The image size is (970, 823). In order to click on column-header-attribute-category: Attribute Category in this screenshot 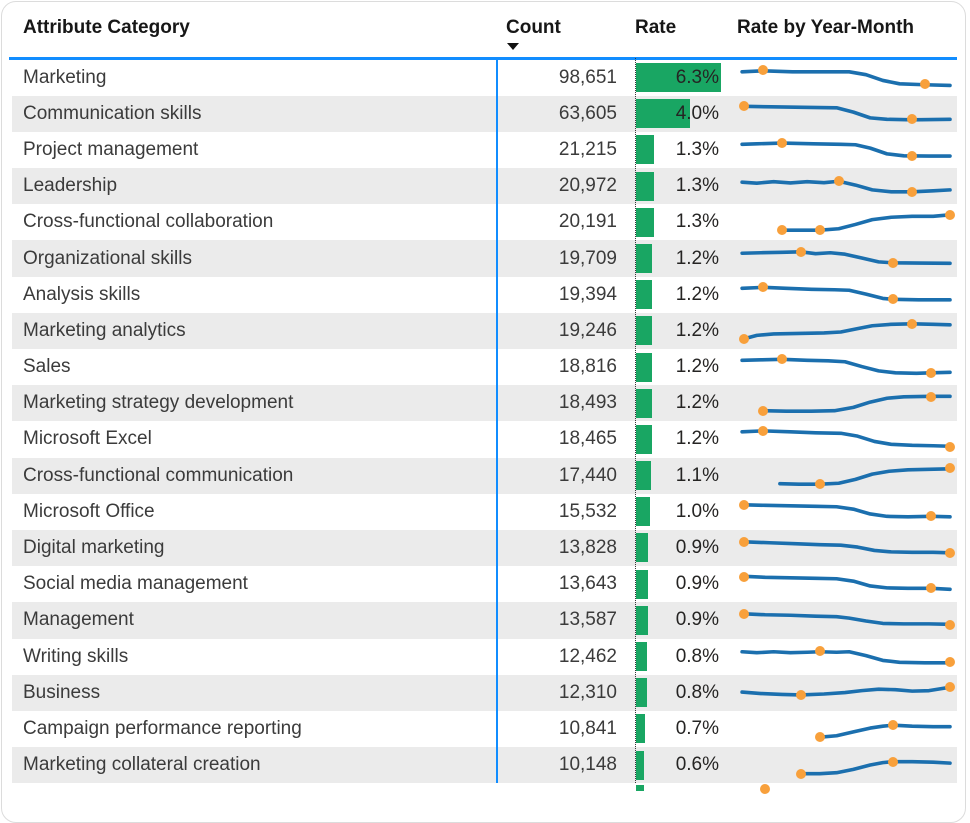, I will do `click(106, 27)`.